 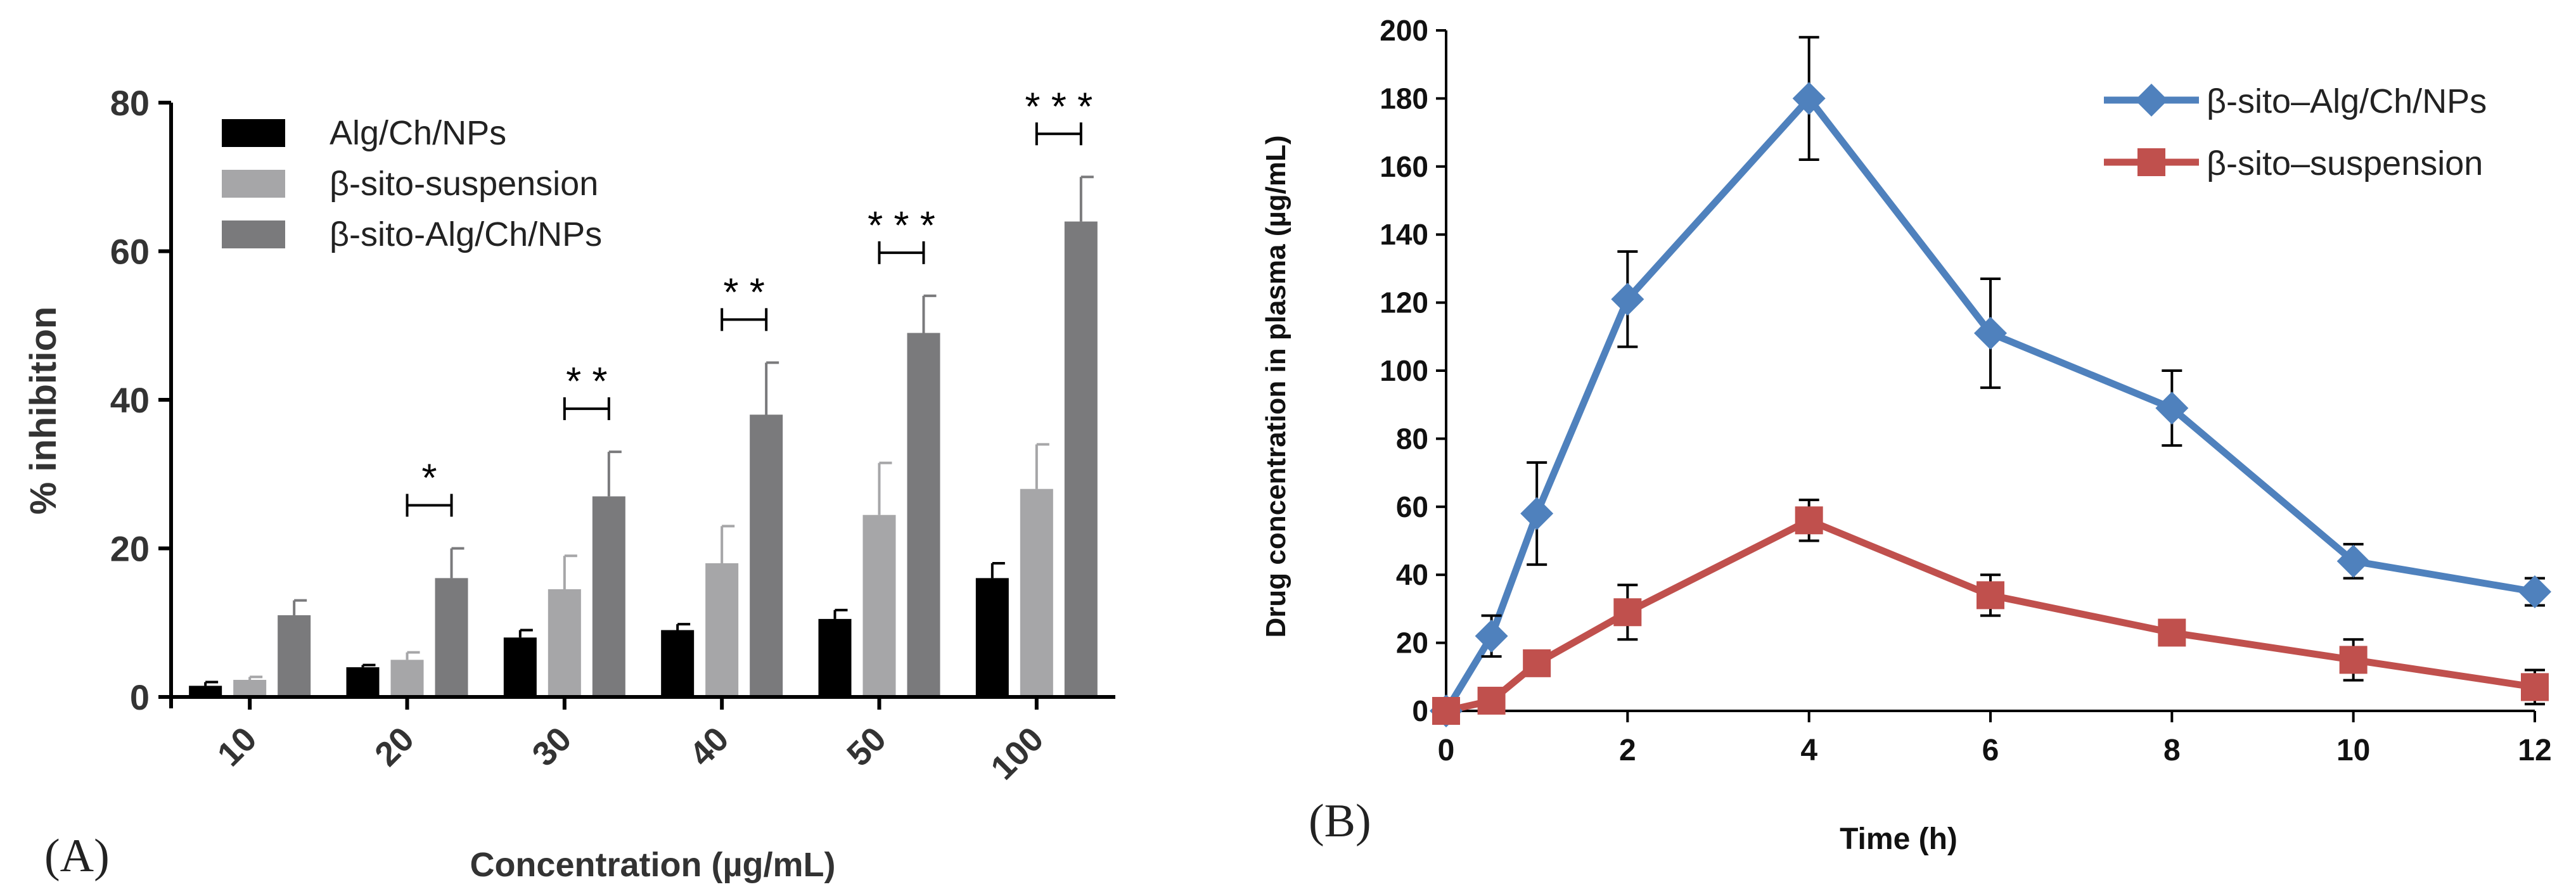 What do you see at coordinates (1990, 751) in the screenshot?
I see `x-tick-label: 6` at bounding box center [1990, 751].